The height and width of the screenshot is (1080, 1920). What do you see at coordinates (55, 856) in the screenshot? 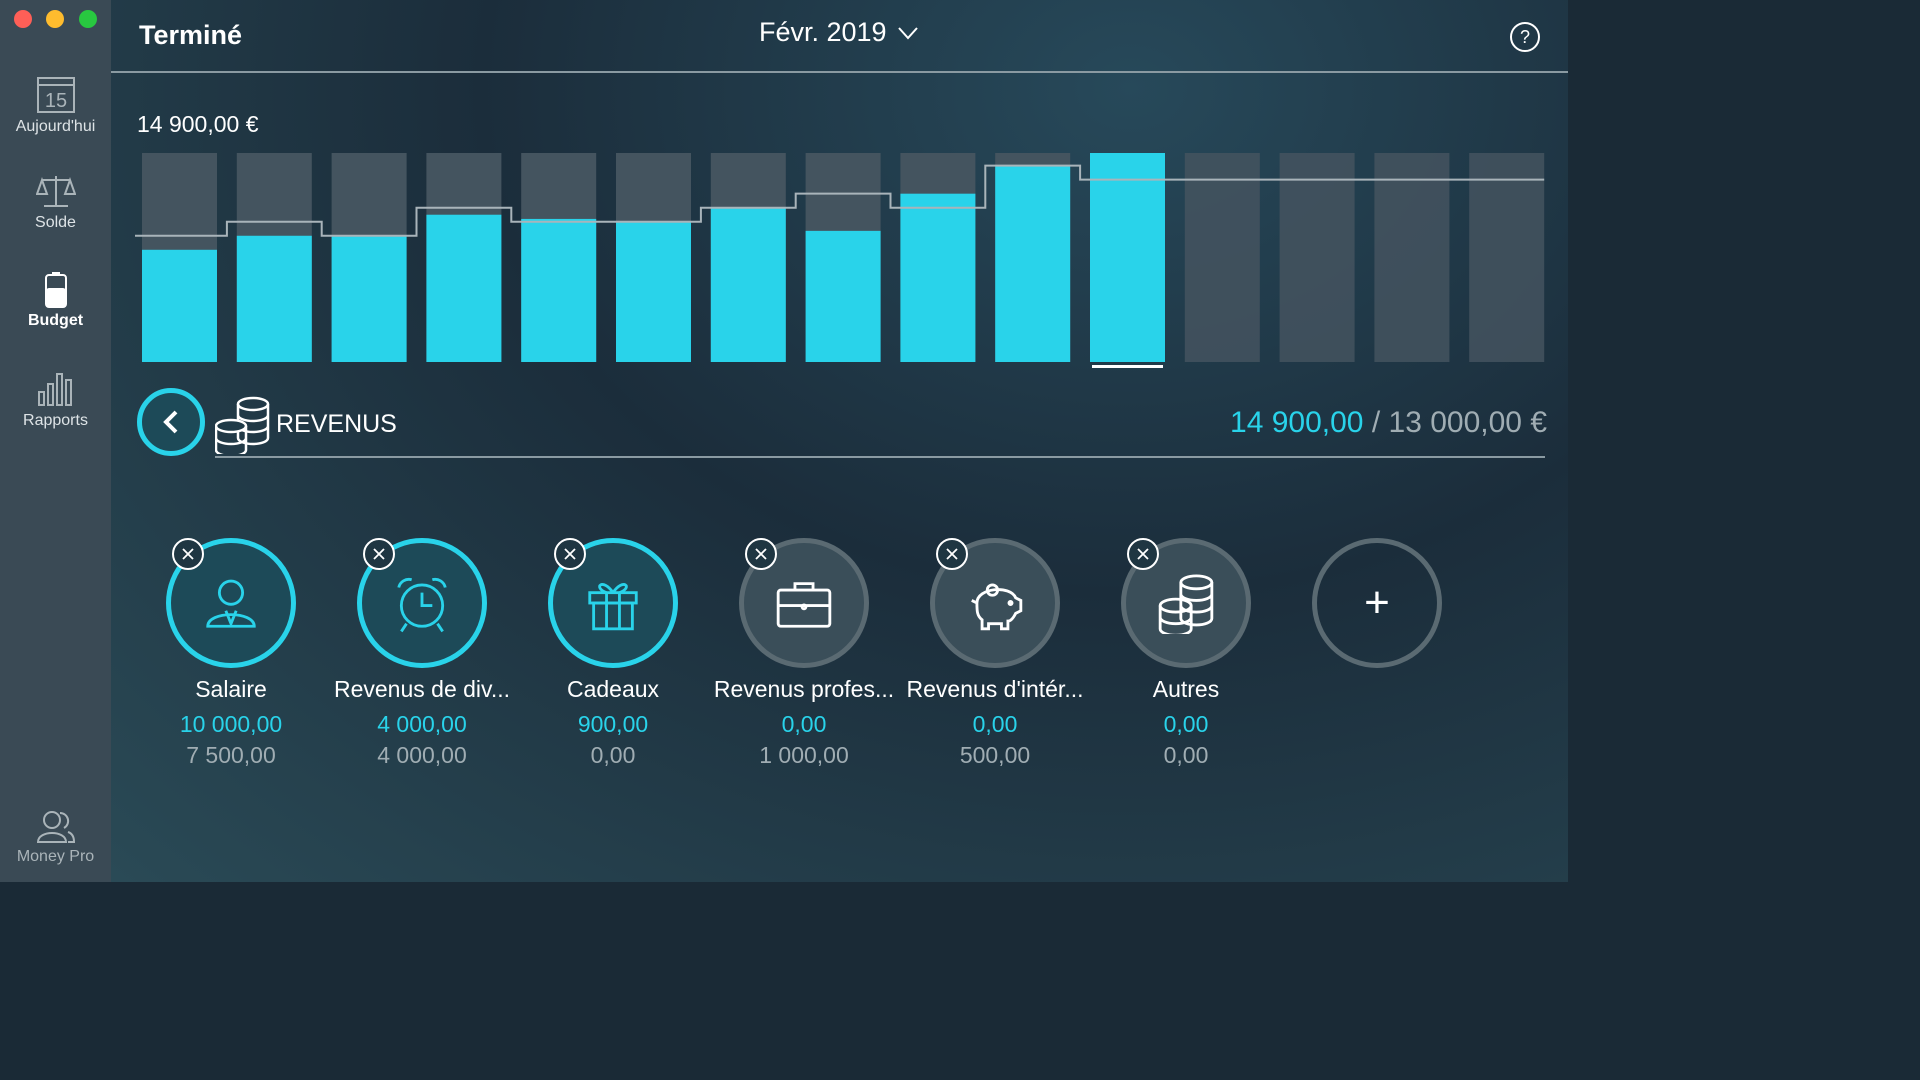
I see `account-label: Money Pro` at bounding box center [55, 856].